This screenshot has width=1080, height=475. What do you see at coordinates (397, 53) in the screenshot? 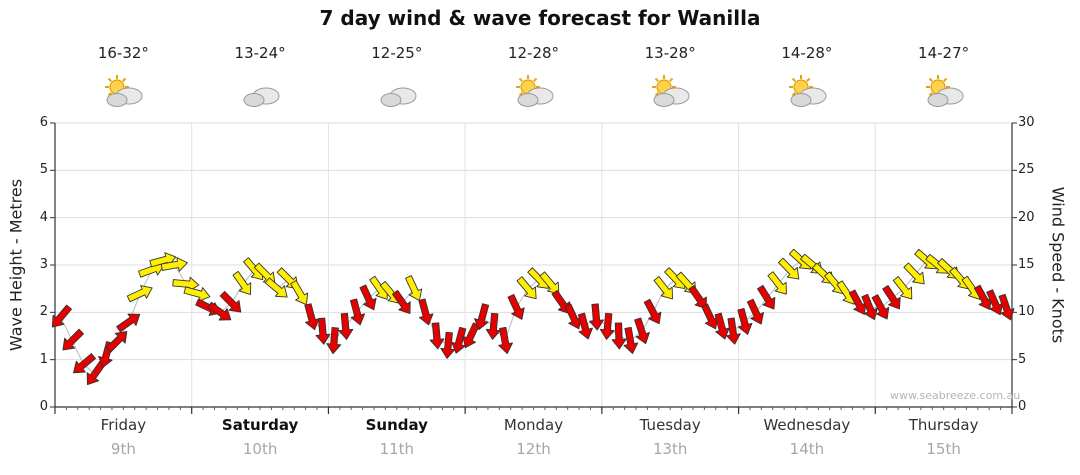
I see `temp-range-label: 12-25°` at bounding box center [397, 53].